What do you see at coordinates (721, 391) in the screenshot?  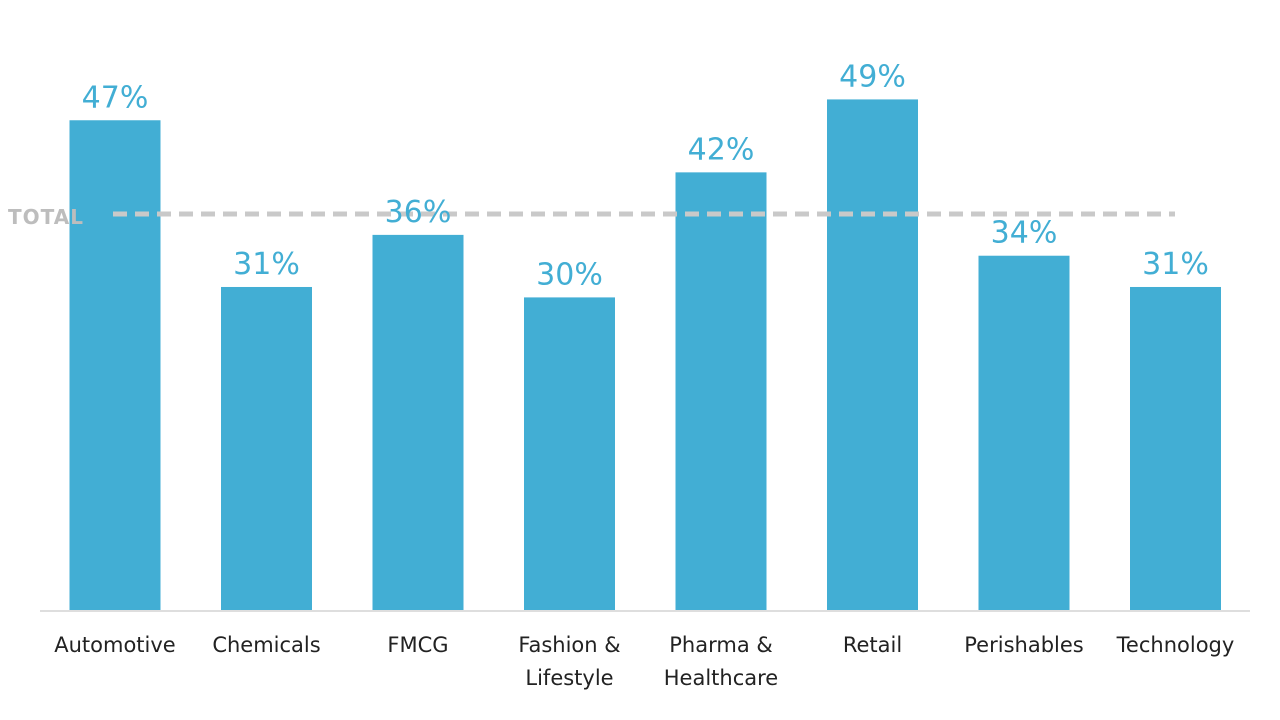 I see `bar-pharma-healthcare` at bounding box center [721, 391].